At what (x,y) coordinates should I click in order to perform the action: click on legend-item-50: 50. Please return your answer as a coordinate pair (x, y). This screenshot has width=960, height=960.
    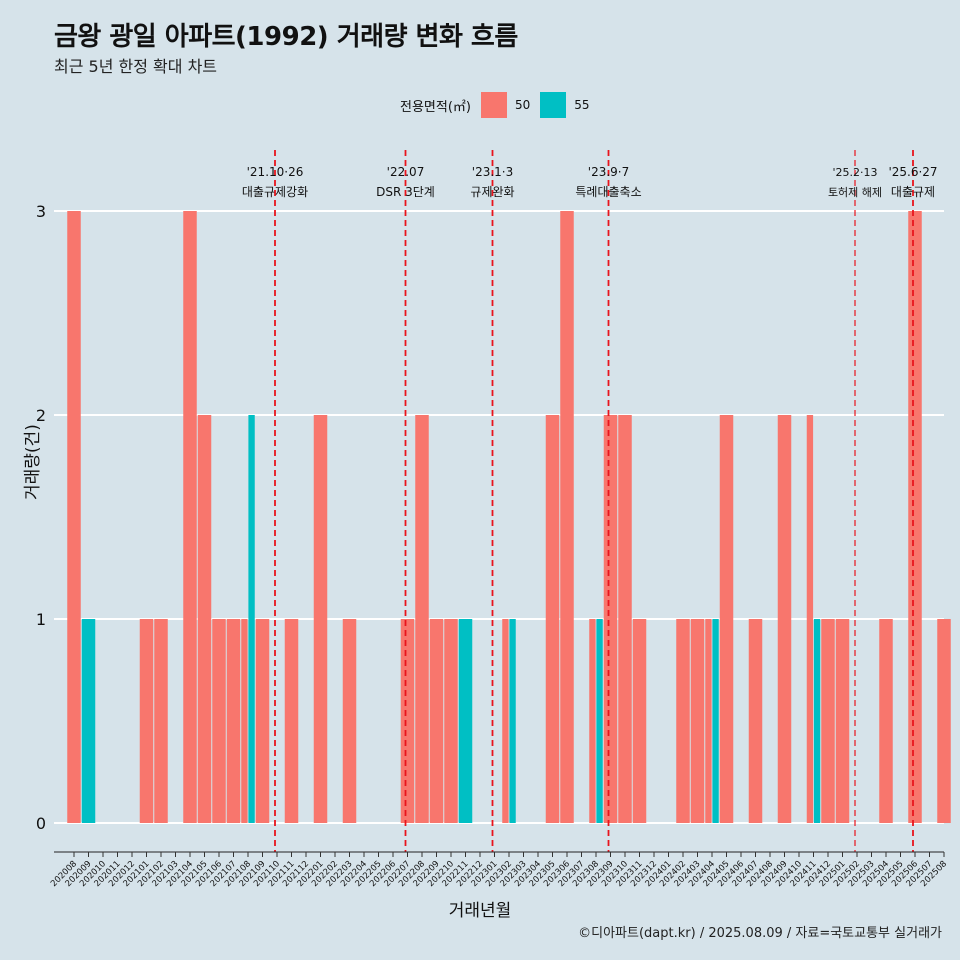
    Looking at the image, I should click on (505, 105).